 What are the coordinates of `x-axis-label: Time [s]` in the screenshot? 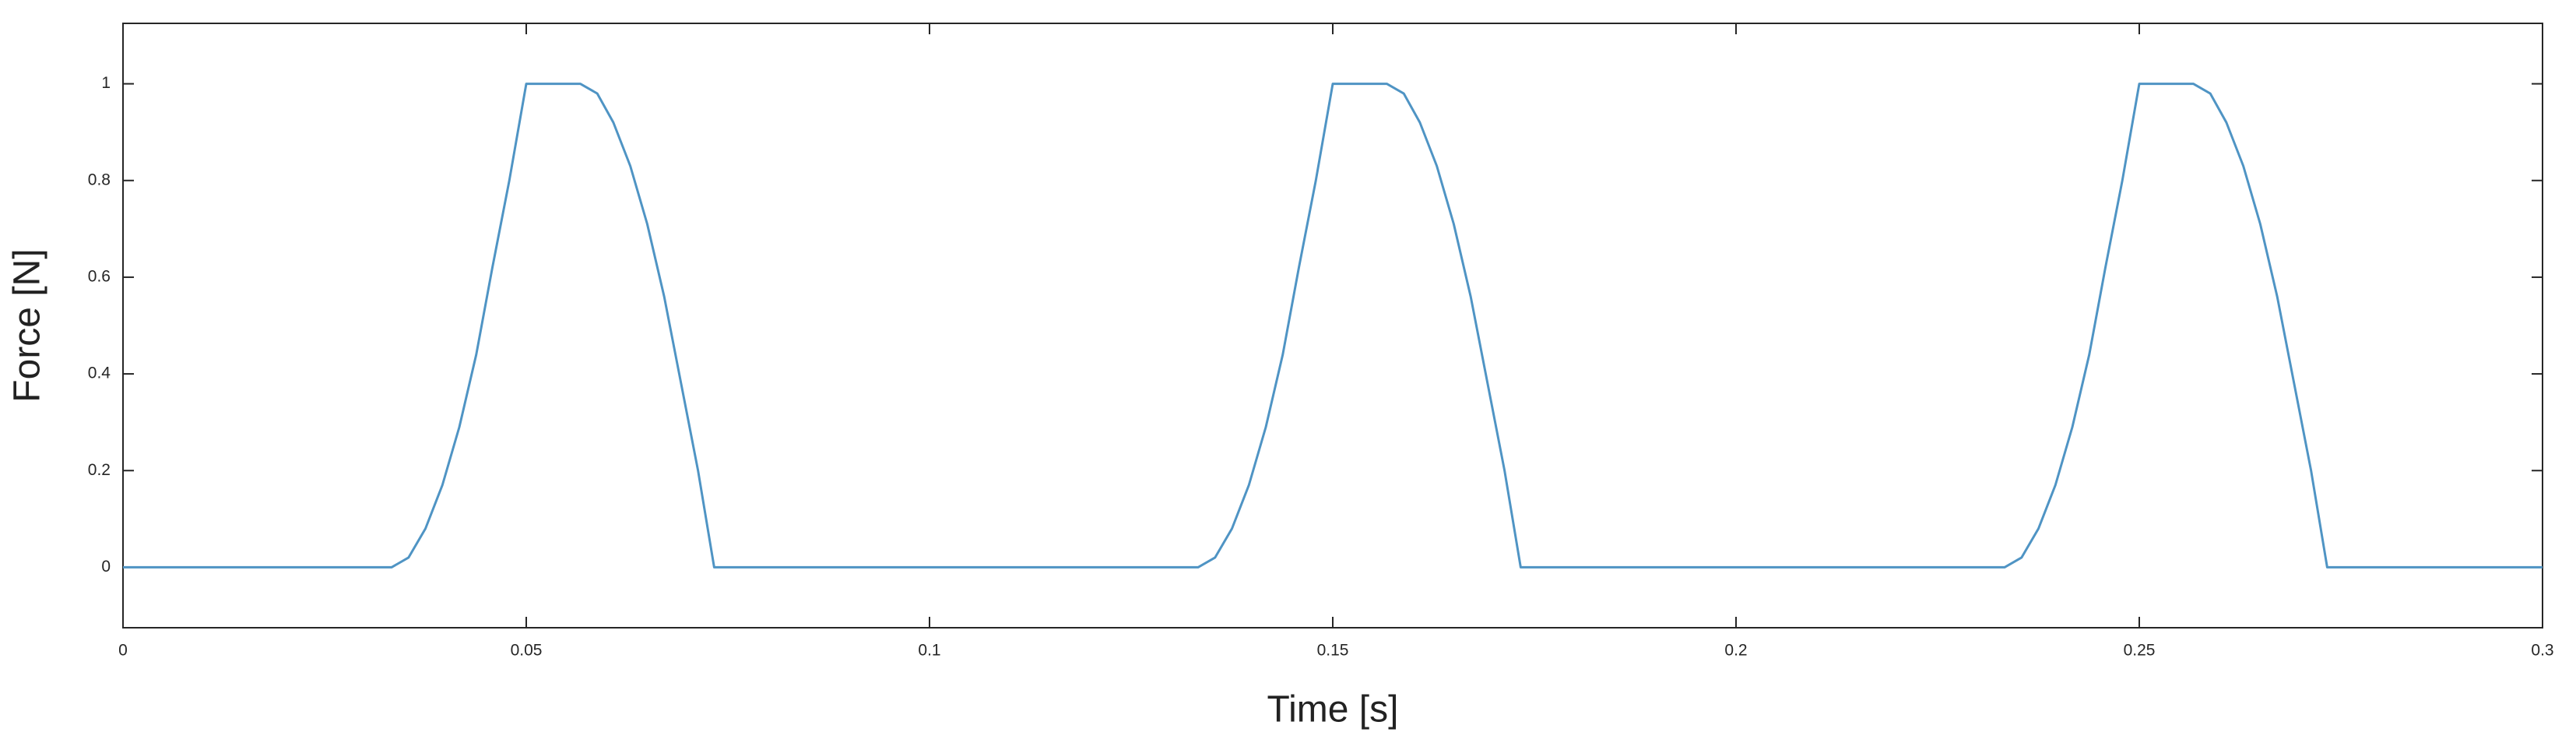 It's located at (1333, 710).